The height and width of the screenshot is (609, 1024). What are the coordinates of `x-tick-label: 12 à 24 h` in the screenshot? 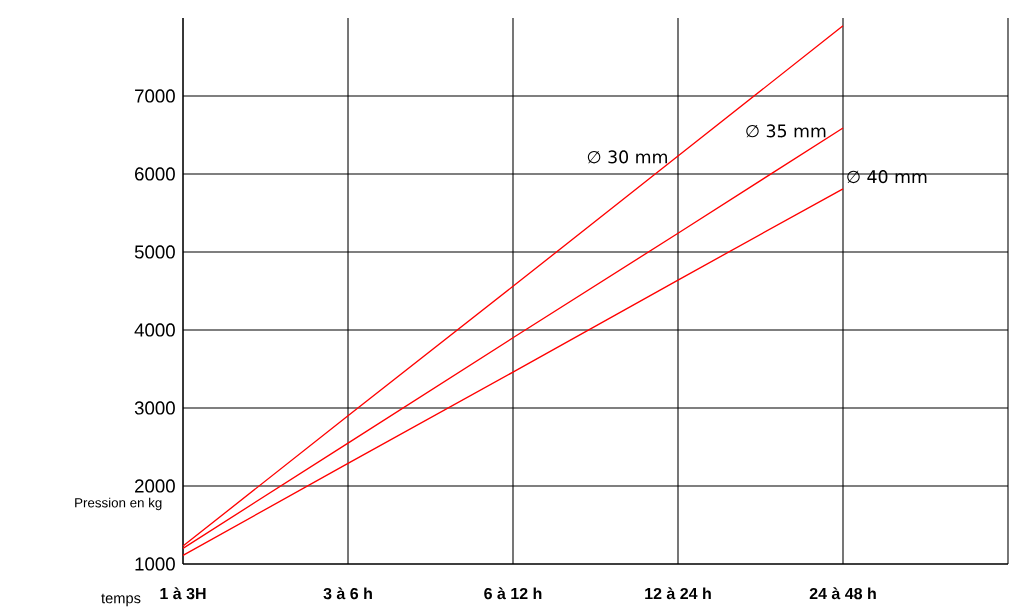 It's located at (678, 593).